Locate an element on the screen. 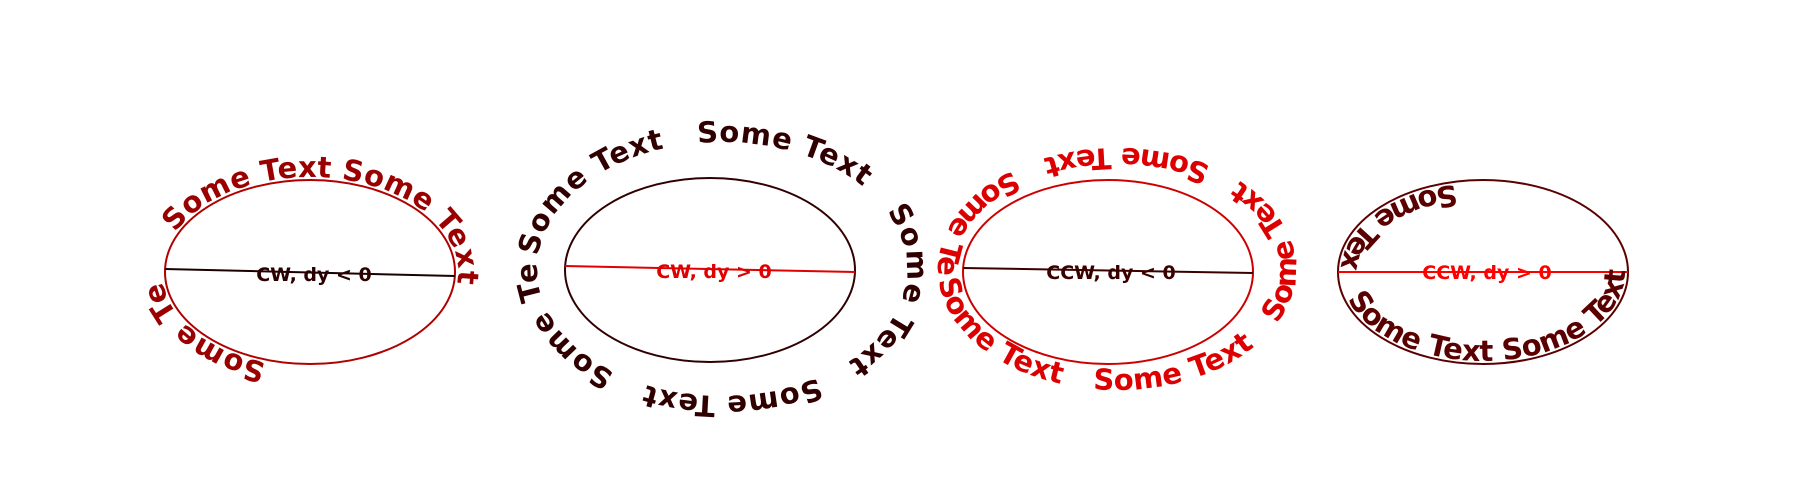 The image size is (1800, 500). panel-1-baseline is located at coordinates (310, 272).